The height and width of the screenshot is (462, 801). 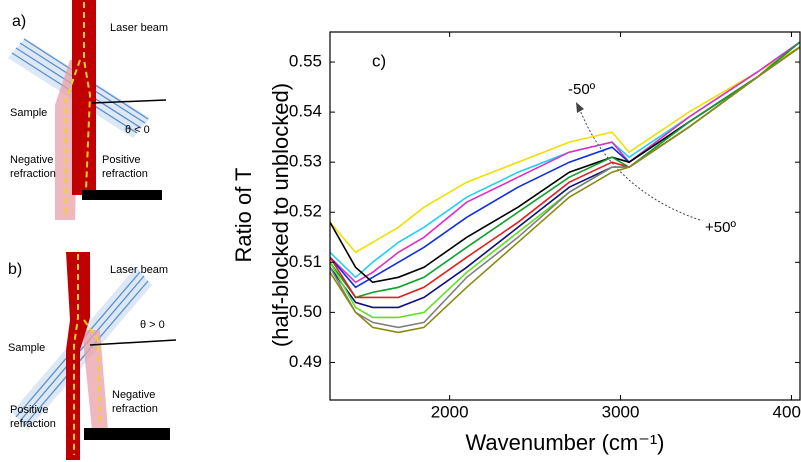 I want to click on x-axis-label: Wavenumber (cm⁻¹), so click(x=564, y=442).